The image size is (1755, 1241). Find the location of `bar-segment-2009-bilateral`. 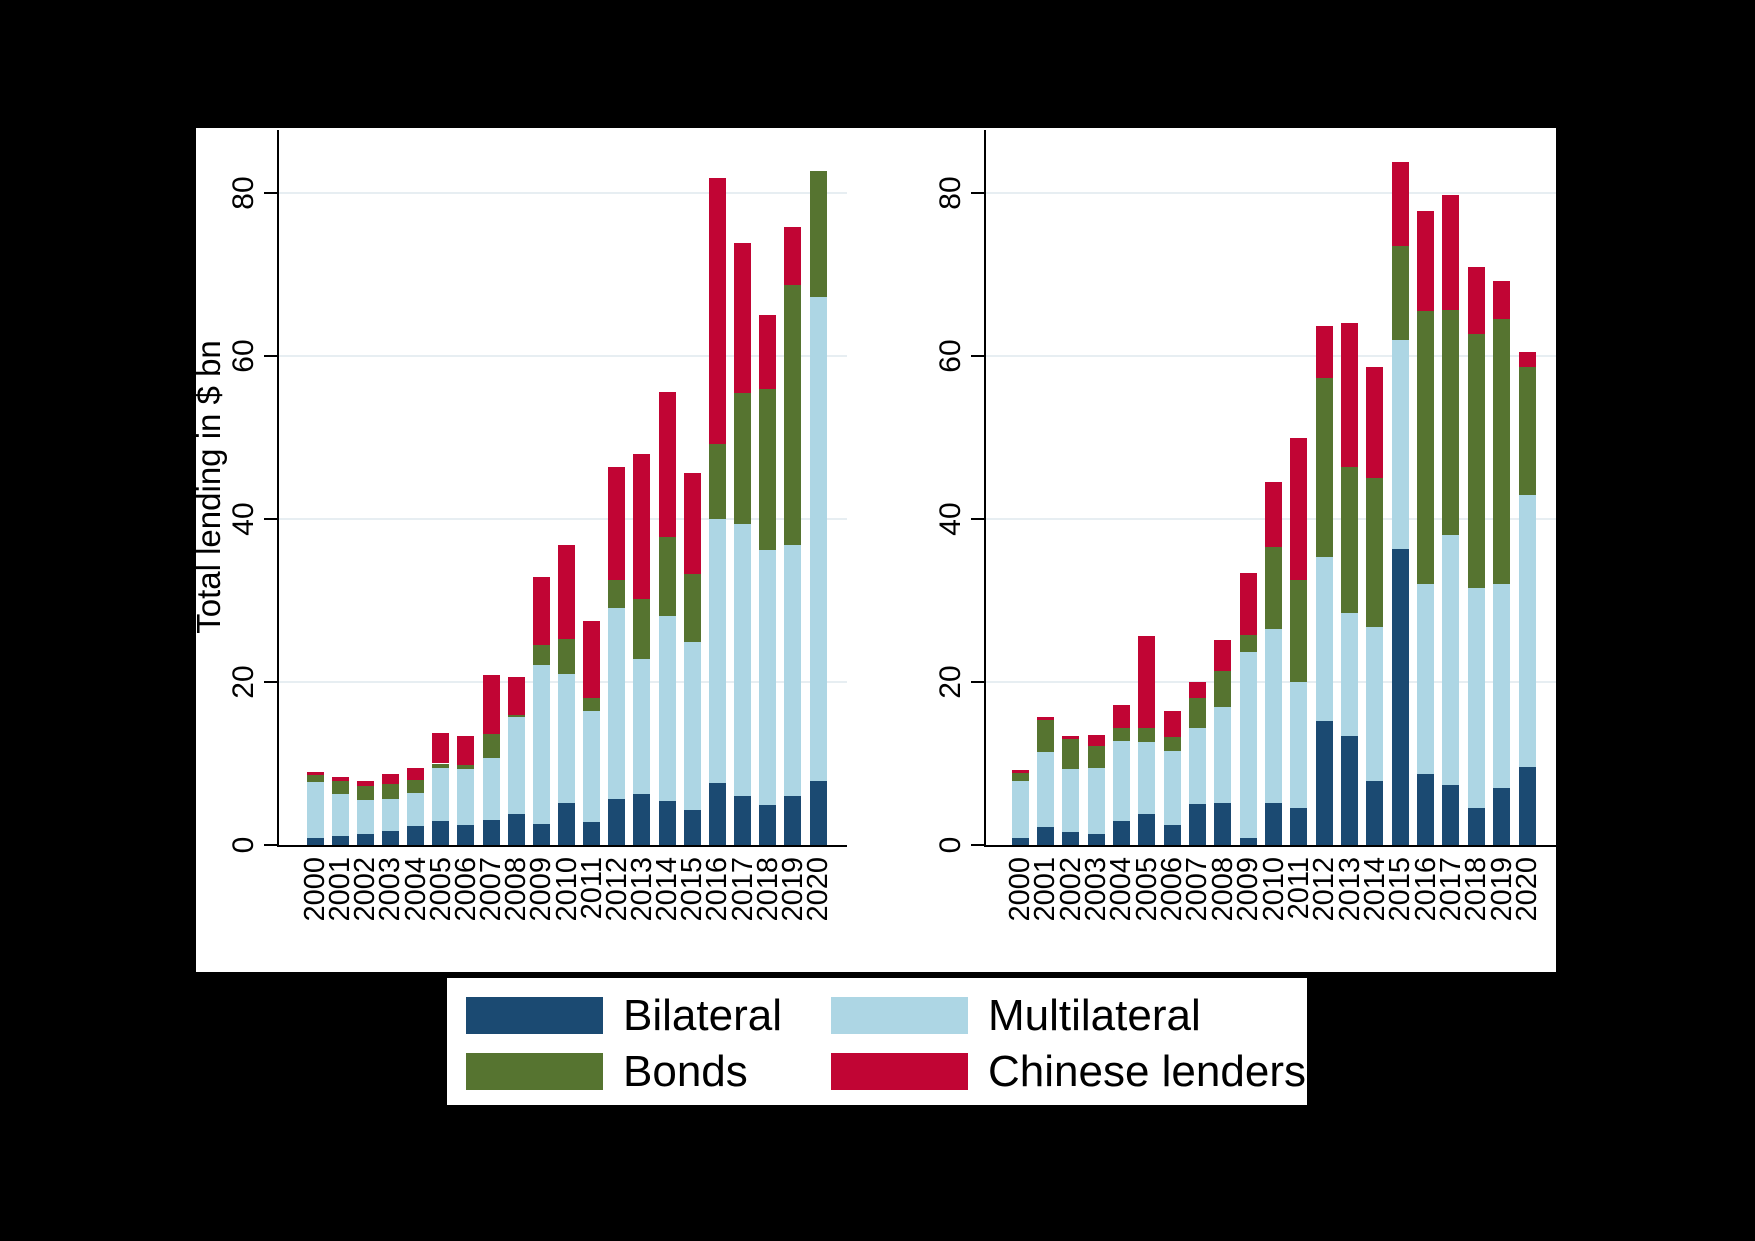

bar-segment-2009-bilateral is located at coordinates (1248, 841).